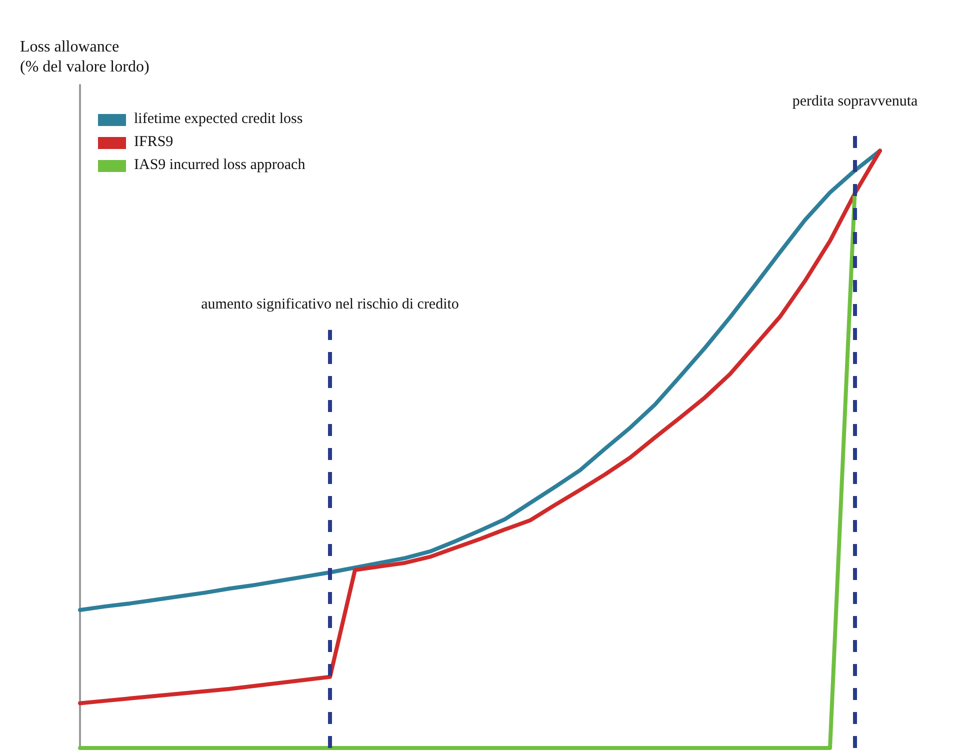 The width and height of the screenshot is (957, 756). I want to click on legend-label: lifetime expected credit loss, so click(218, 119).